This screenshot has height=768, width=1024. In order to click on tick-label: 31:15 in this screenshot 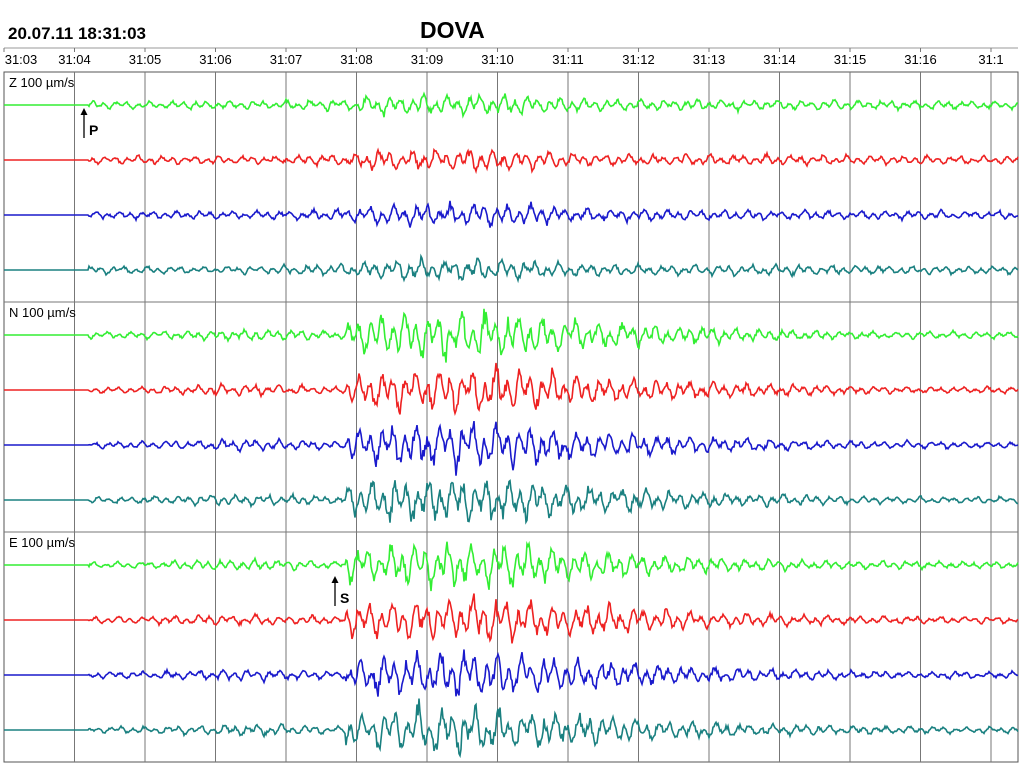, I will do `click(850, 59)`.